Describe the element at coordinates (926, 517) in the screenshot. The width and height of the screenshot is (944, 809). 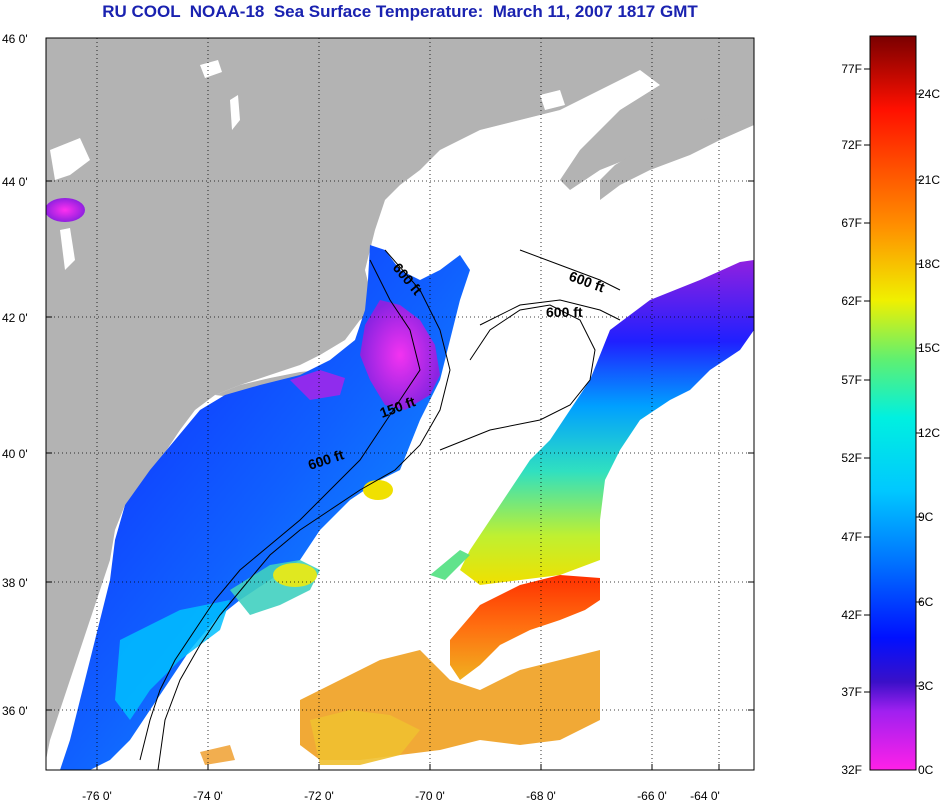
I see `cb-c-9: 9C` at that location.